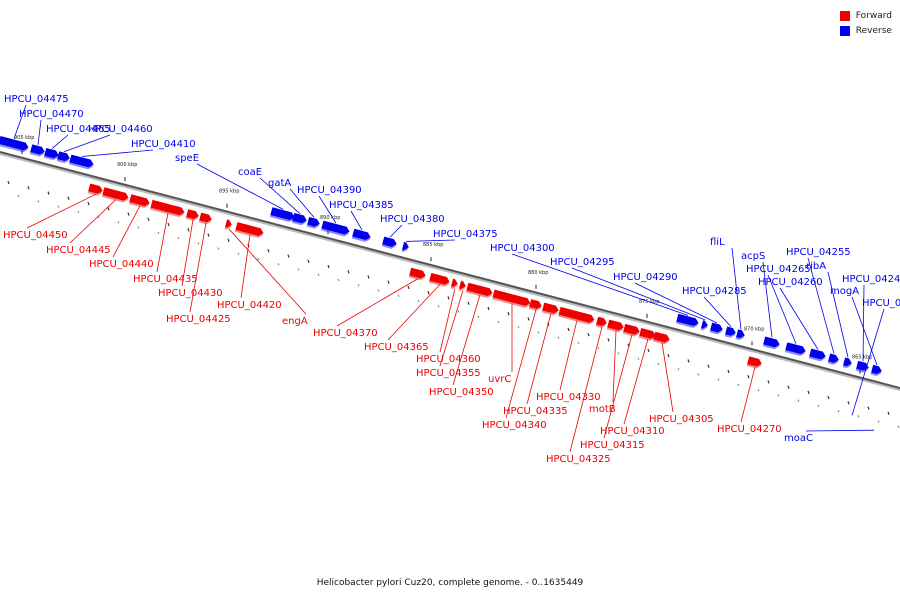 The image size is (900, 600). Describe the element at coordinates (295, 321) in the screenshot. I see `forward-gene-label: engA` at that location.